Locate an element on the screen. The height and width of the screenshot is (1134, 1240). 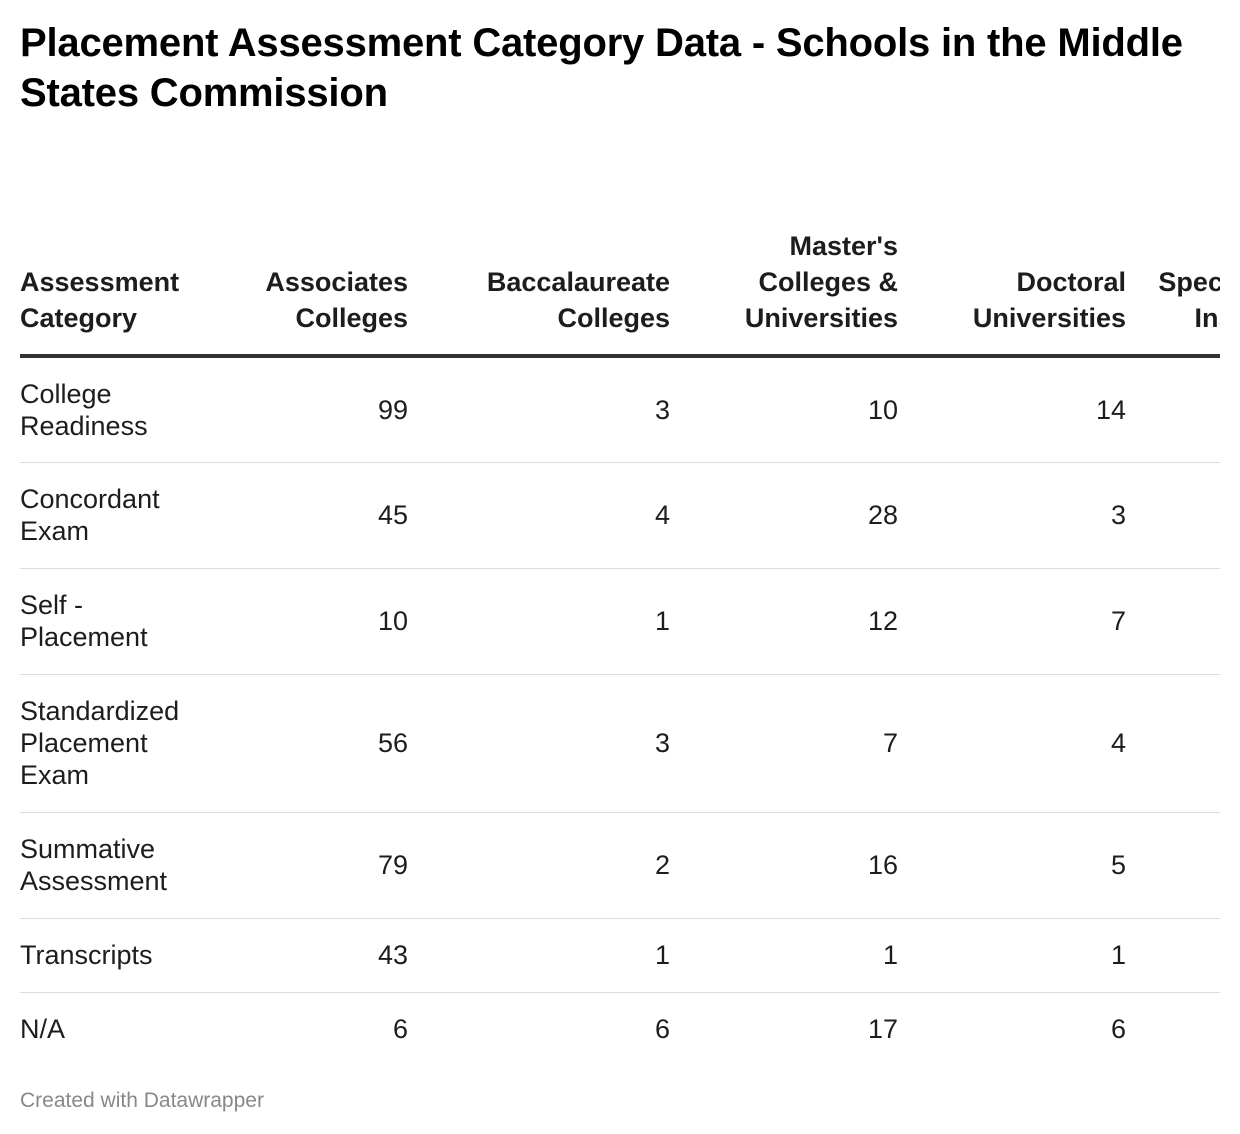
table-cell: 14 is located at coordinates (1012, 409).